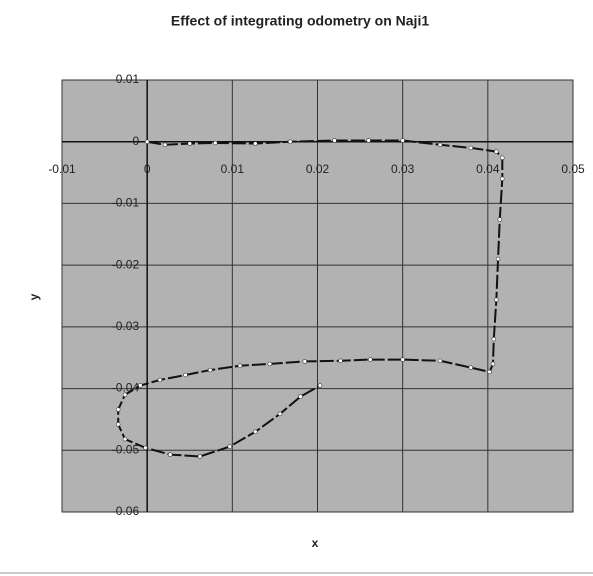 The height and width of the screenshot is (576, 593). What do you see at coordinates (573, 169) in the screenshot?
I see `x-tick-label: 0.05` at bounding box center [573, 169].